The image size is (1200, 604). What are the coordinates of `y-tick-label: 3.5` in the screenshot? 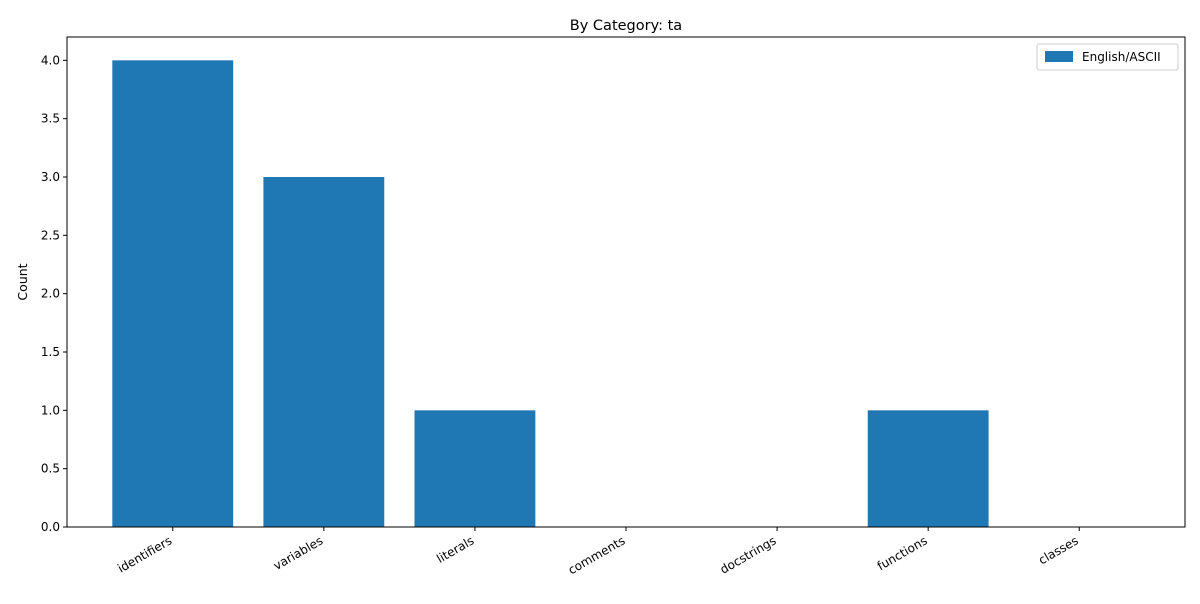 It's located at (50, 119).